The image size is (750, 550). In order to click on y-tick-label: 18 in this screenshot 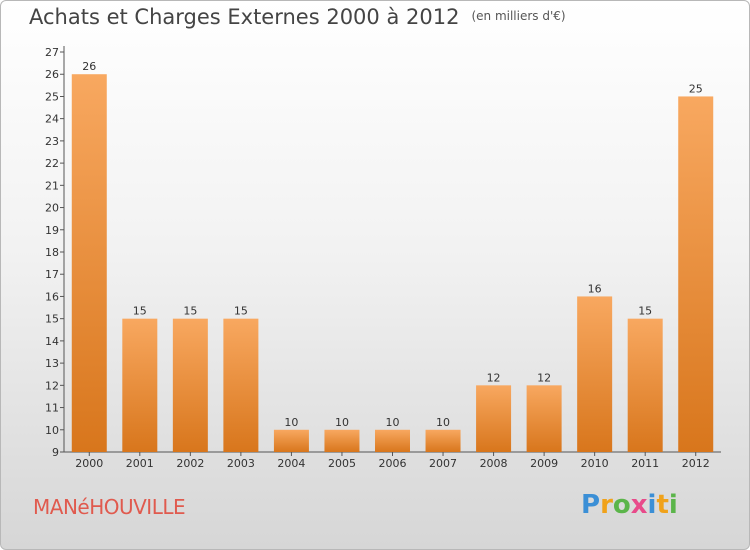, I will do `click(52, 252)`.